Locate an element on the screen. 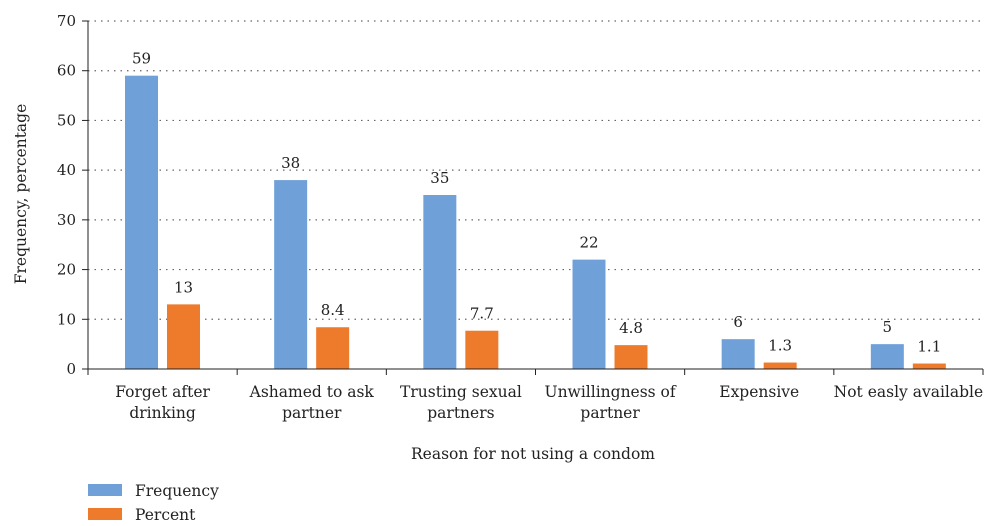 The width and height of the screenshot is (989, 526). y-tick-label: 0 is located at coordinates (71, 369).